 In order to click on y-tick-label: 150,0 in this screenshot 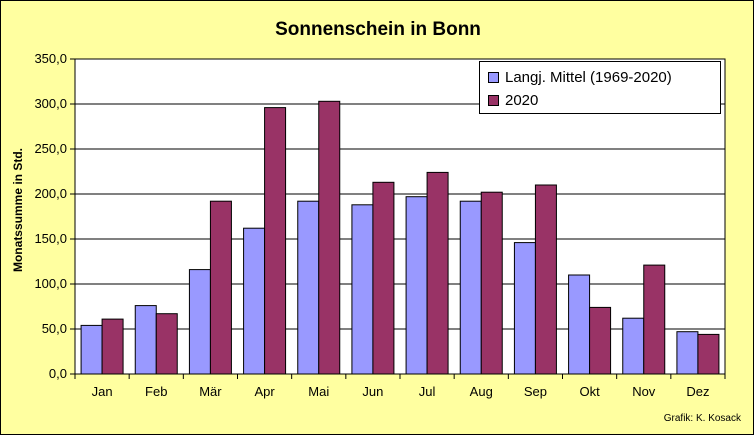, I will do `click(50, 238)`.